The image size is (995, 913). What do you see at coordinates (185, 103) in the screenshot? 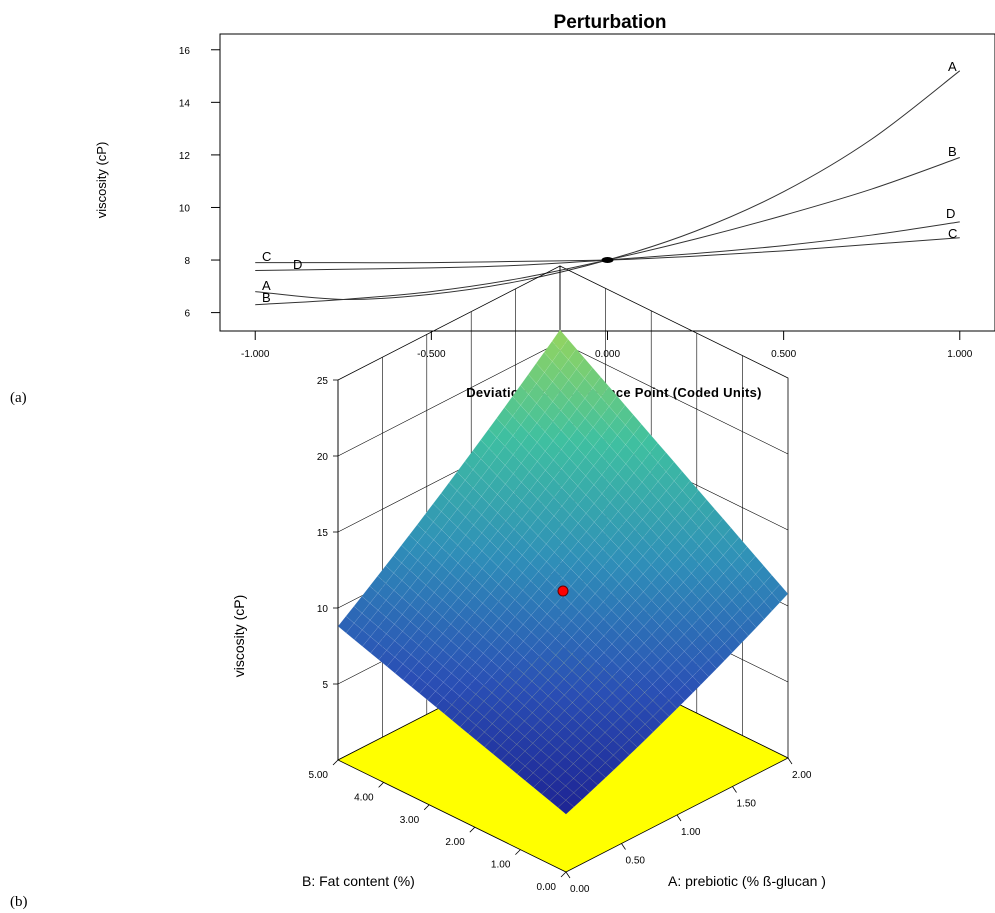
I see `y-tick-label: 14` at bounding box center [185, 103].